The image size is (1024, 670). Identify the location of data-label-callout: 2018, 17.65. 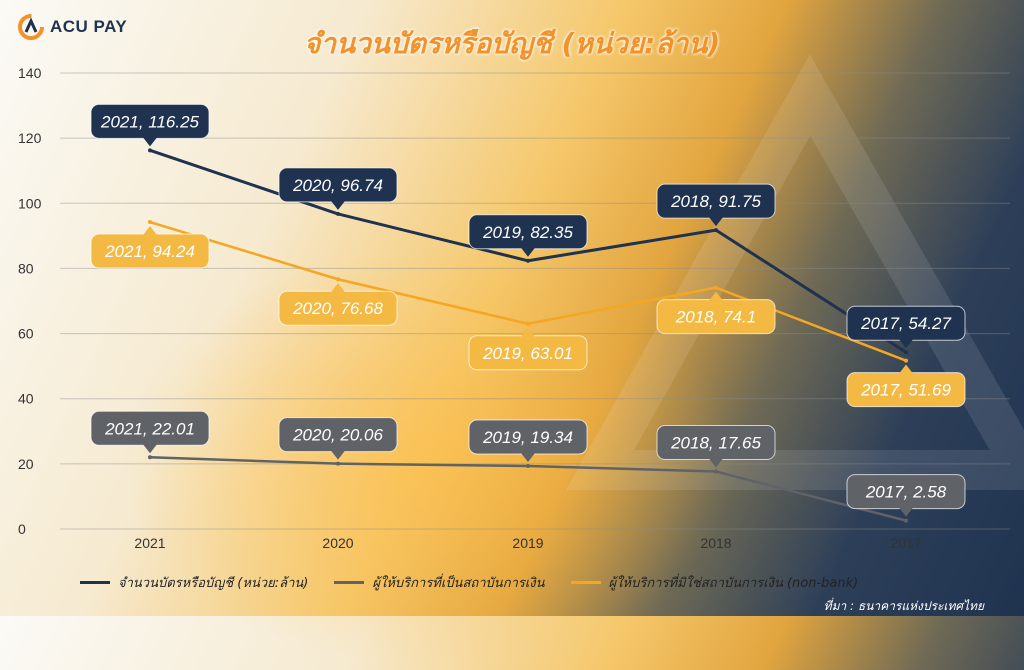
(716, 446).